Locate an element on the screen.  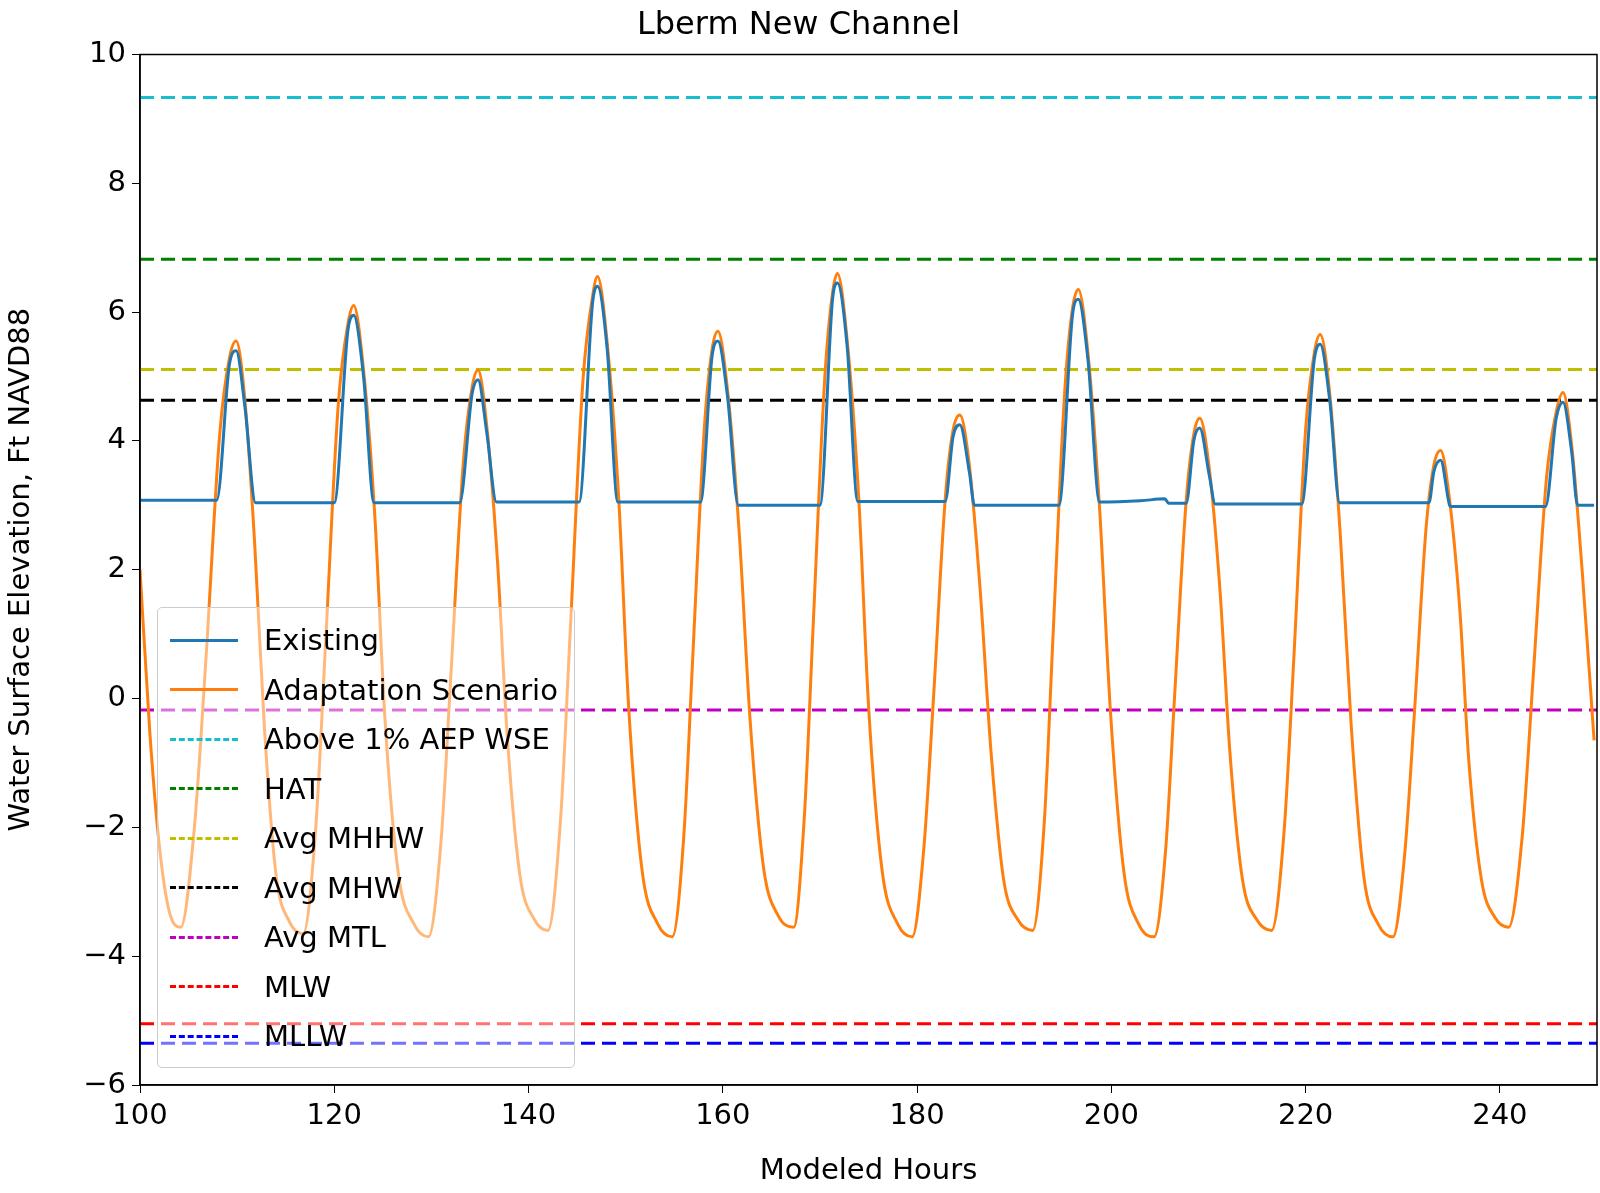
y-tick-label: 6 is located at coordinates (116, 309).